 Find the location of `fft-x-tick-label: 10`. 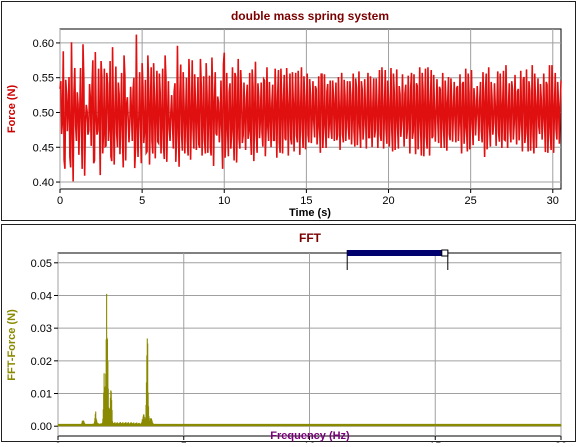

fft-x-tick-label: 10 is located at coordinates (309, 442).